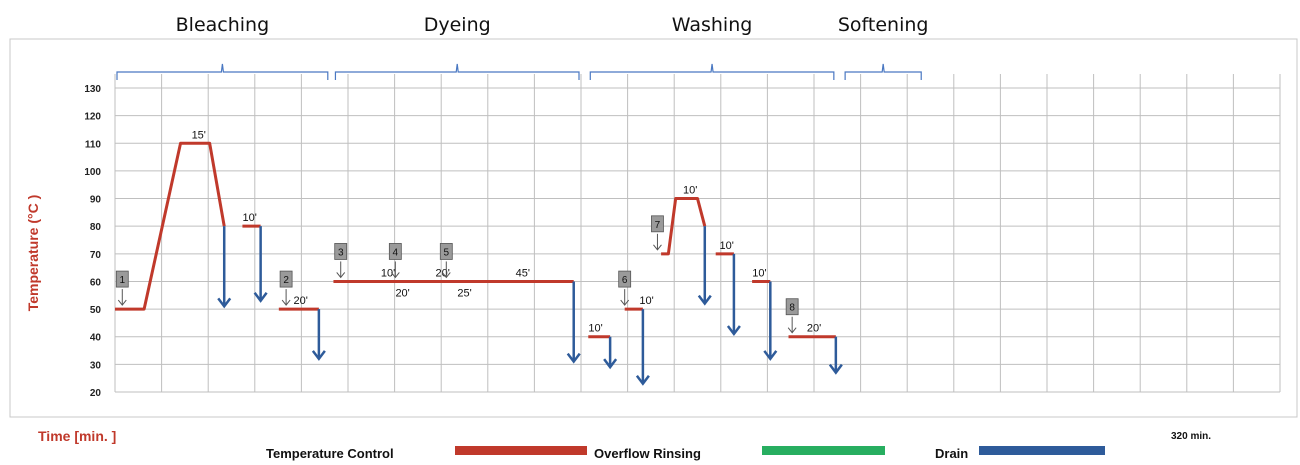 Image resolution: width=1300 pixels, height=465 pixels. I want to click on x-axis-label: Time [min. ], so click(77, 436).